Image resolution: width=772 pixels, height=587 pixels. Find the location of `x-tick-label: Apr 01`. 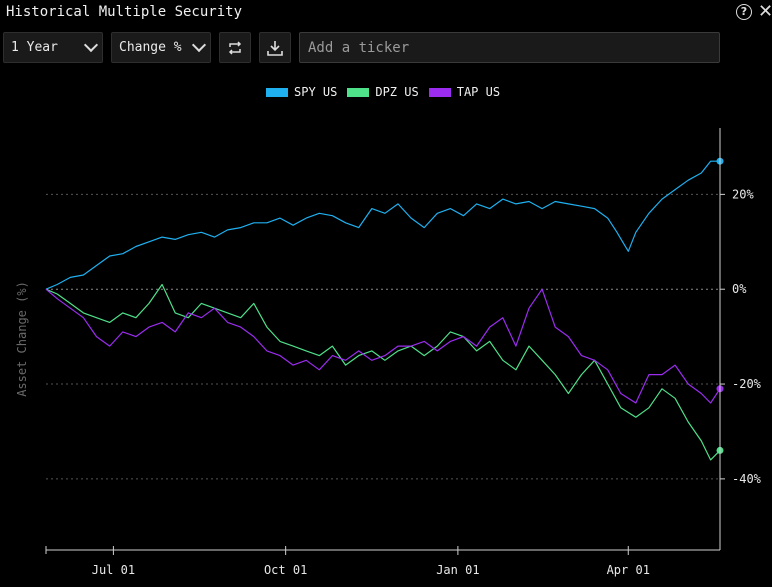

x-tick-label: Apr 01 is located at coordinates (628, 570).